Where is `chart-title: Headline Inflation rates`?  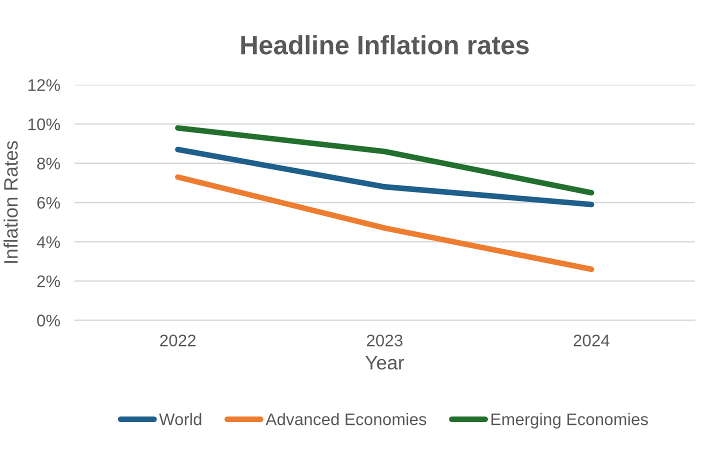 chart-title: Headline Inflation rates is located at coordinates (385, 44).